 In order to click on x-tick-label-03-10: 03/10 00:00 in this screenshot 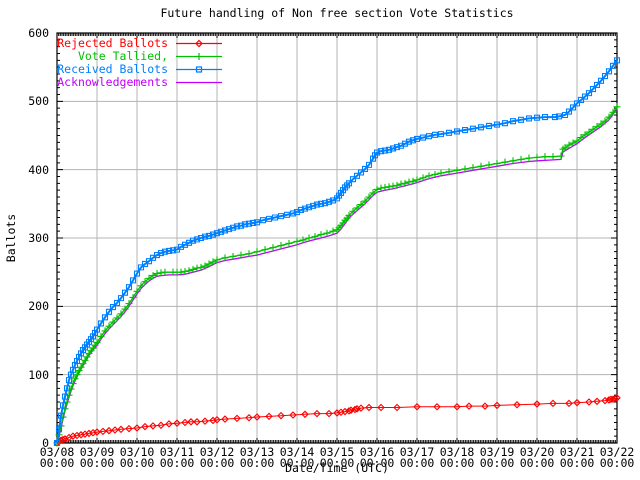, I will do `click(137, 457)`.